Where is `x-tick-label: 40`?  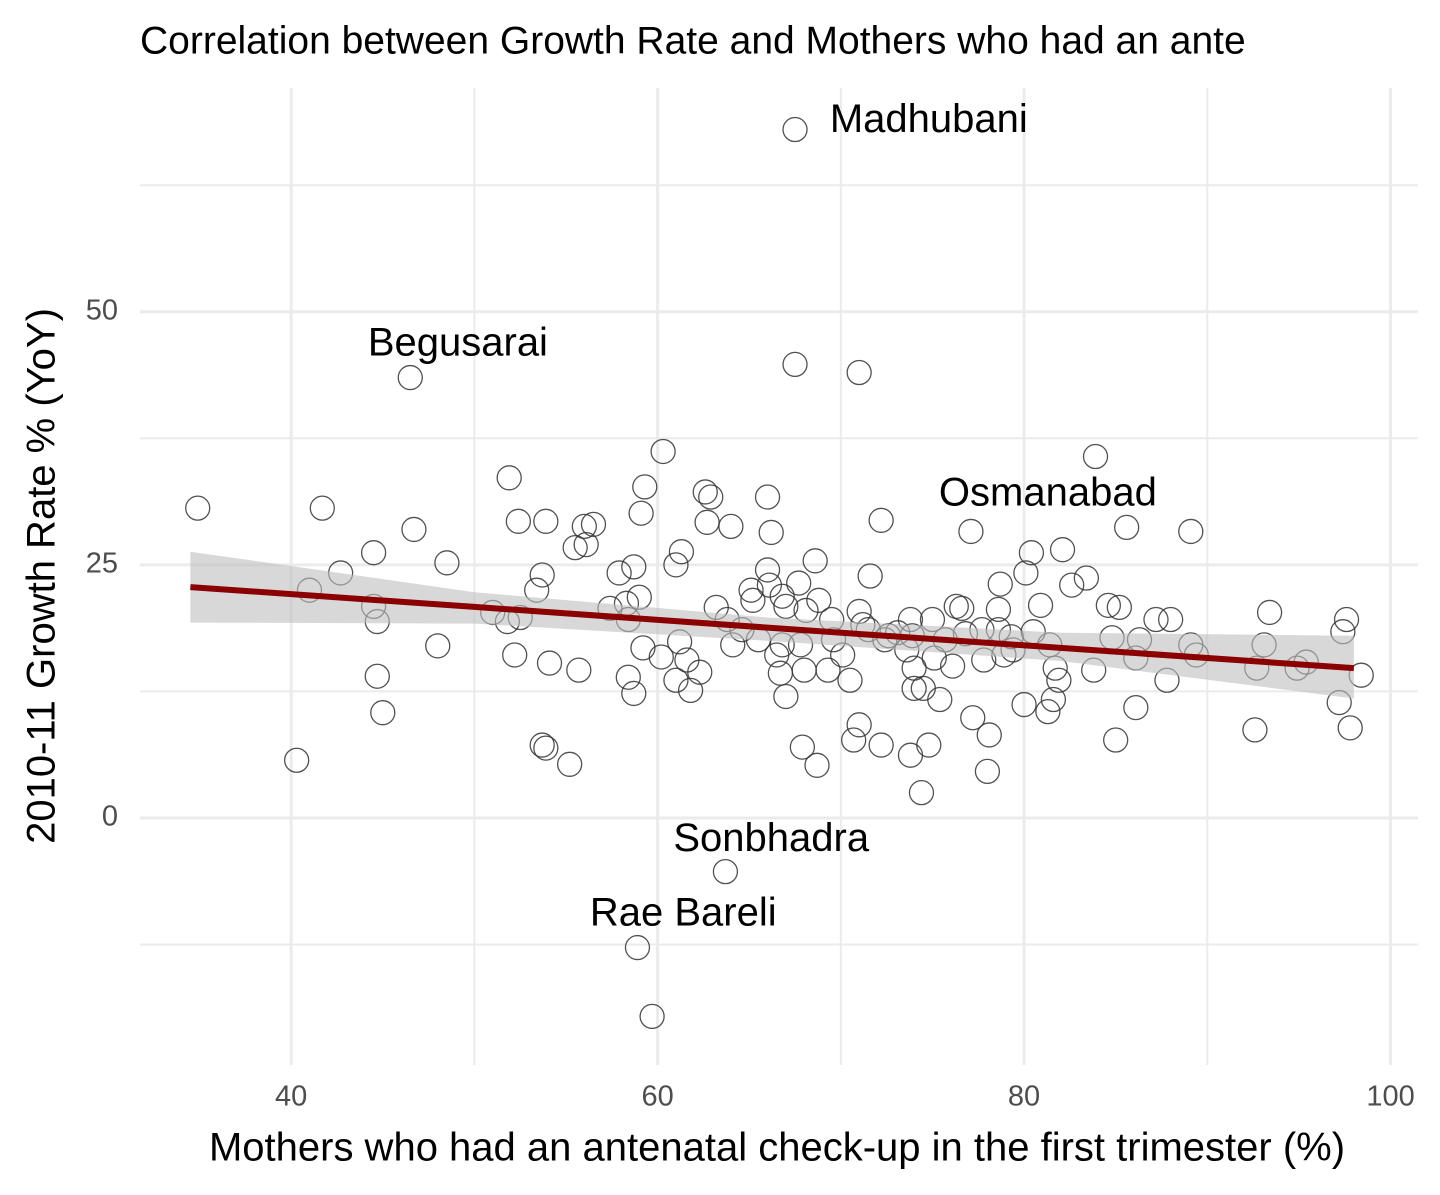 x-tick-label: 40 is located at coordinates (291, 1097).